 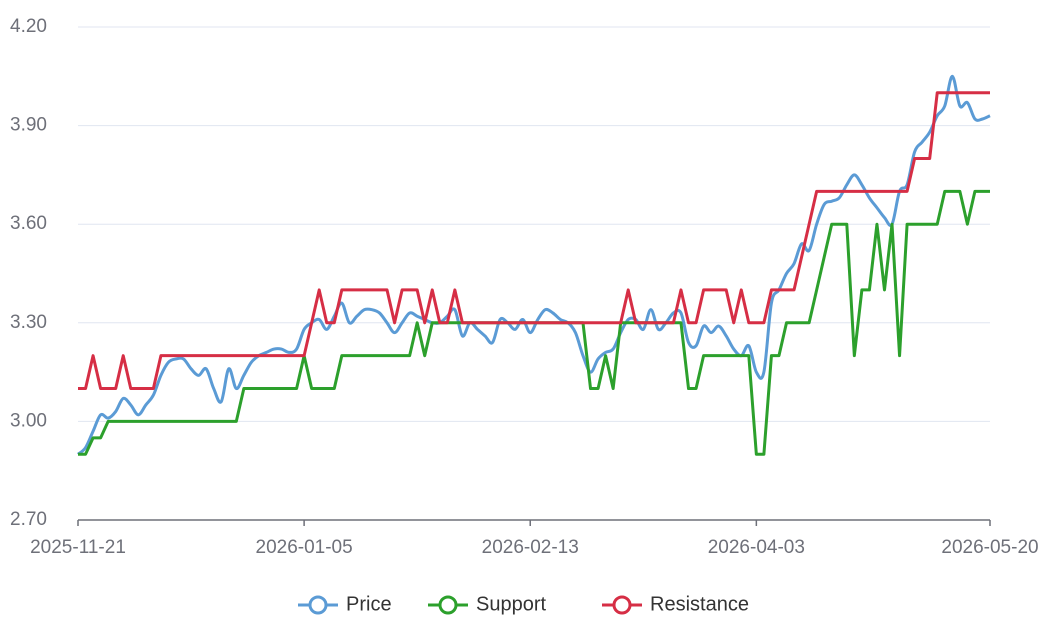 What do you see at coordinates (28, 223) in the screenshot?
I see `y-tick-label: 3.60` at bounding box center [28, 223].